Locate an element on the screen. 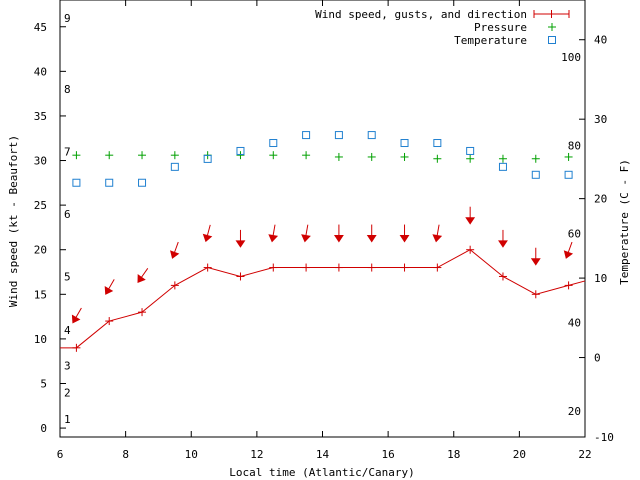  legend-label-wind: Wind speed, gusts, and direction is located at coordinates (421, 14).